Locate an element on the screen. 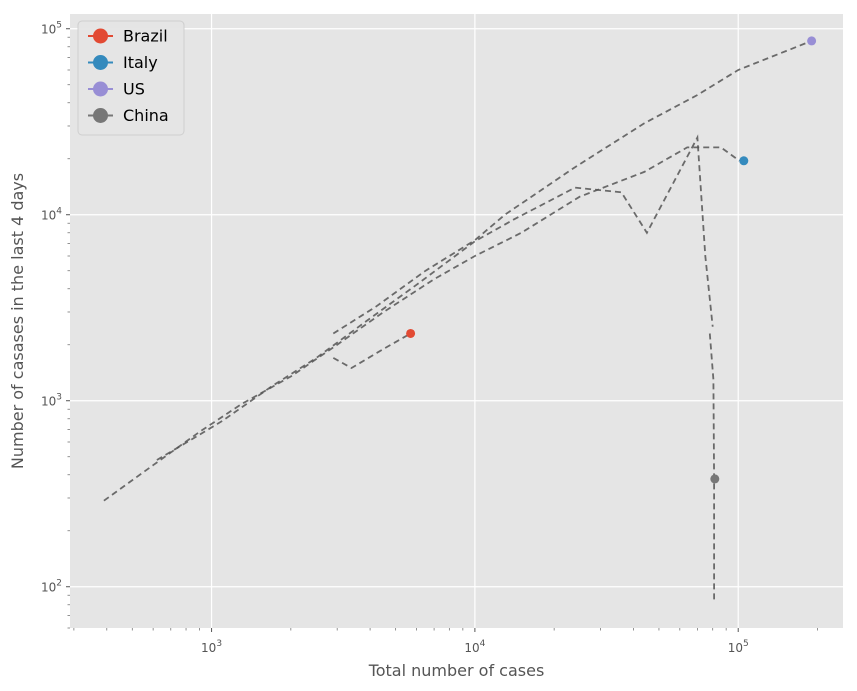 The image size is (857, 691). italy-legend-label: Italy is located at coordinates (140, 62).